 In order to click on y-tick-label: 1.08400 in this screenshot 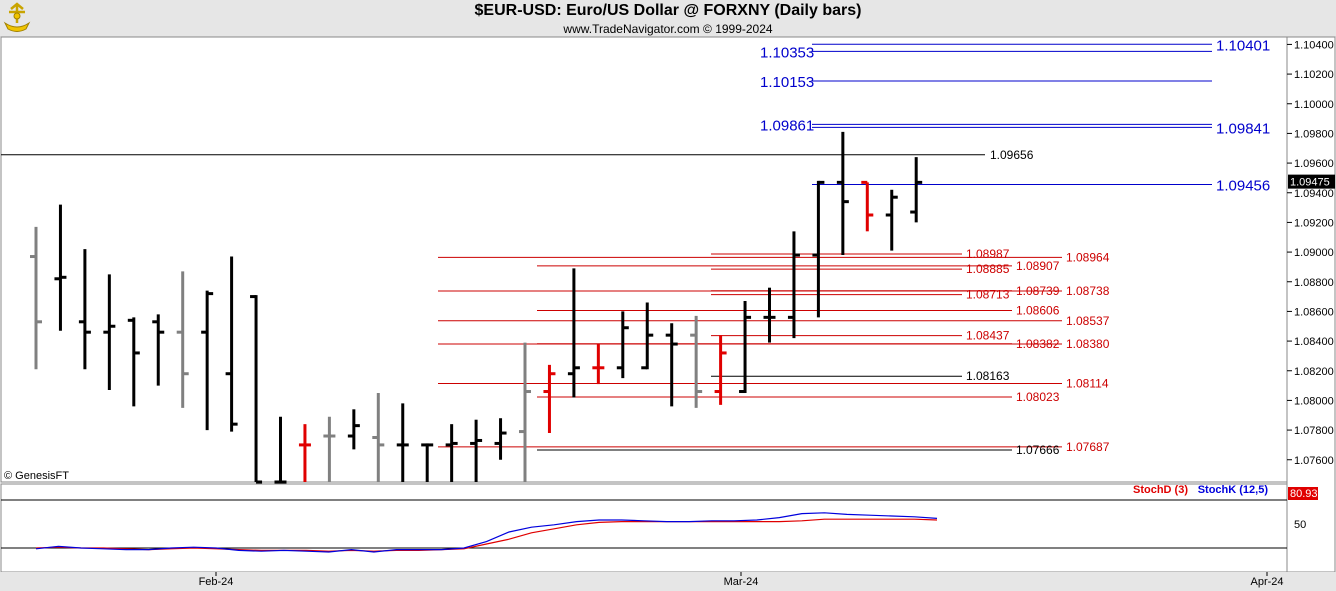, I will do `click(1314, 342)`.